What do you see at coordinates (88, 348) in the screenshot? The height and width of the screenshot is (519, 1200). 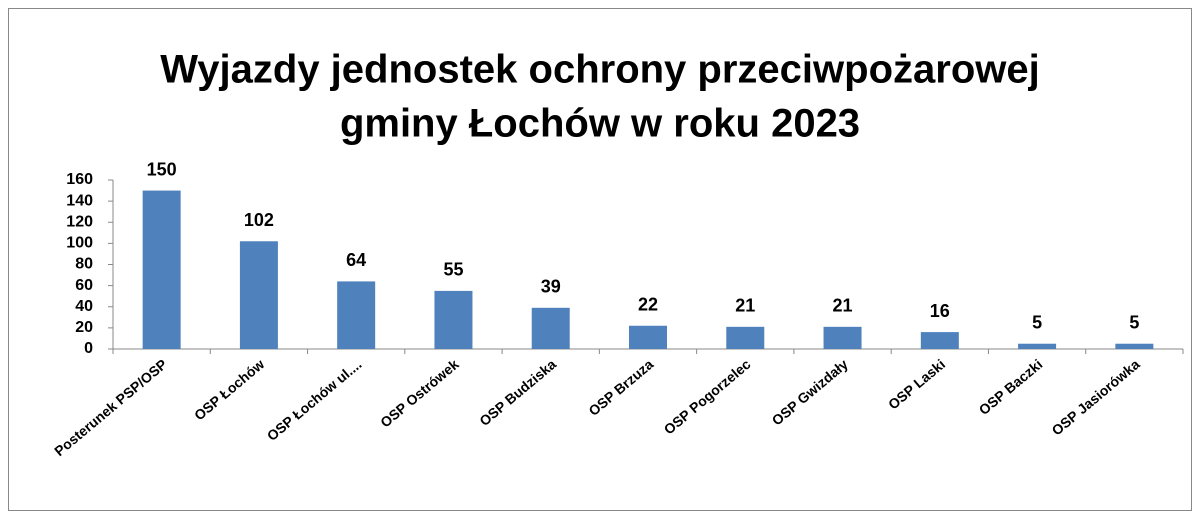 I see `y-tick-label: 0` at bounding box center [88, 348].